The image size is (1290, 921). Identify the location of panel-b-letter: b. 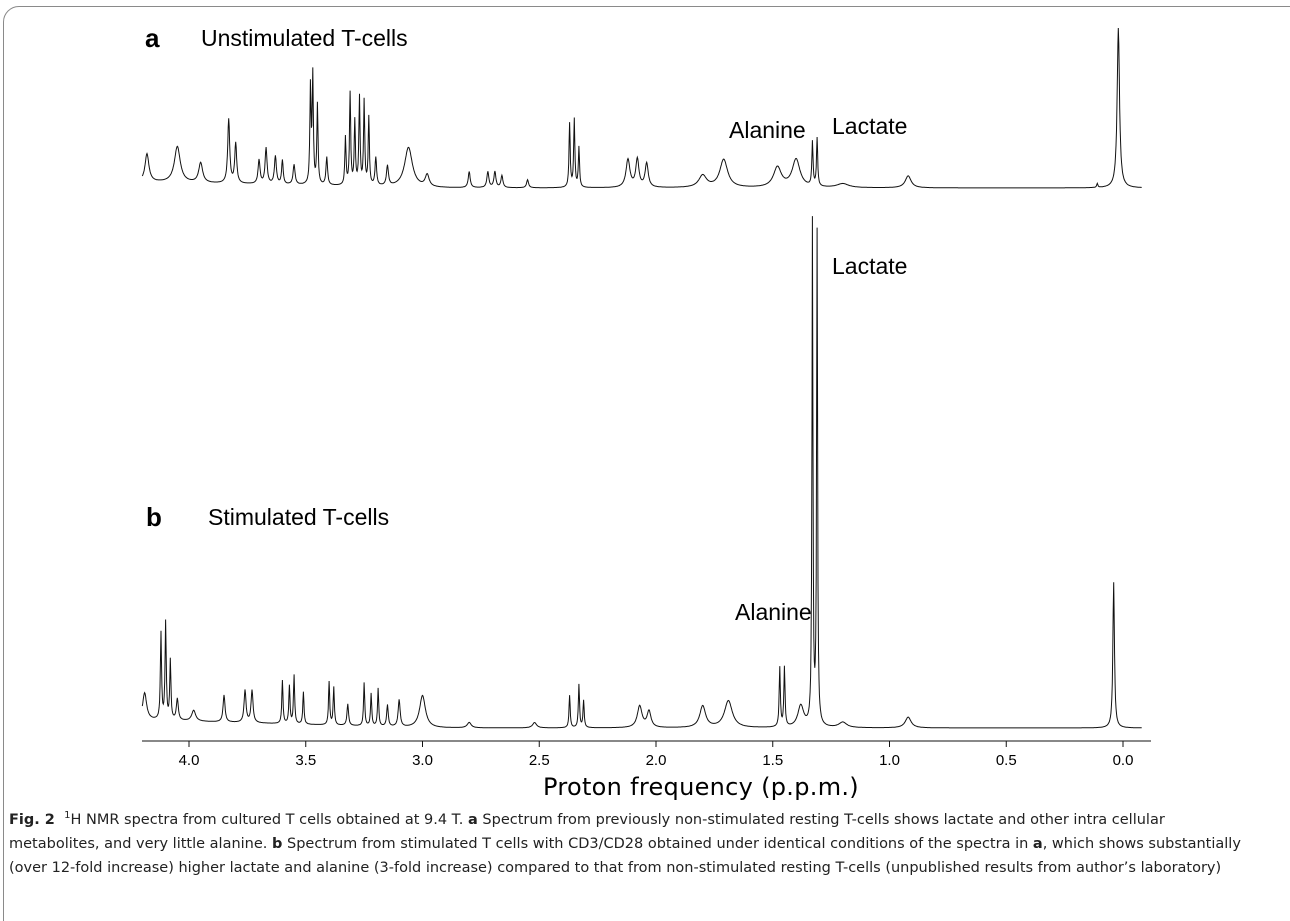
(154, 517).